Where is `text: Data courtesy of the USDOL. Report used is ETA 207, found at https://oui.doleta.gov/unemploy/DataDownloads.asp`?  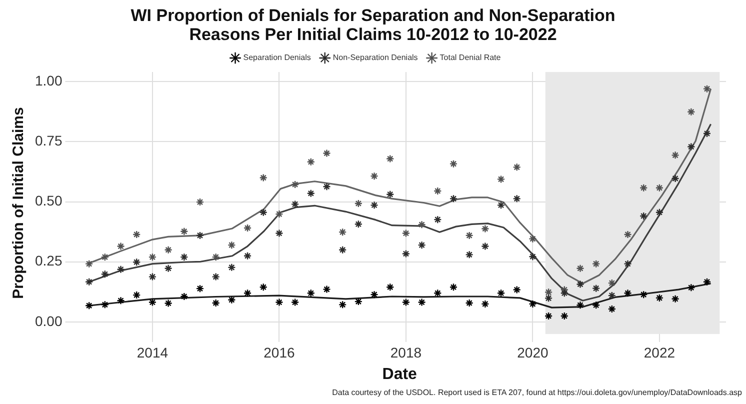 text: Data courtesy of the USDOL. Report used is ETA 207, found at https://oui.doleta.gov/unemploy/DataDownloads.asp is located at coordinates (537, 392).